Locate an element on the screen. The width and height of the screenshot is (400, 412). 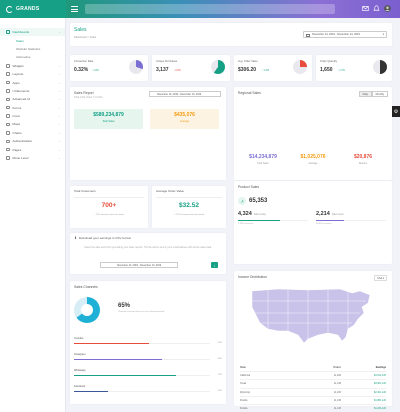
csv-date-text: November 14, 2019 - November 13, 2019 is located at coordinates (139, 265).